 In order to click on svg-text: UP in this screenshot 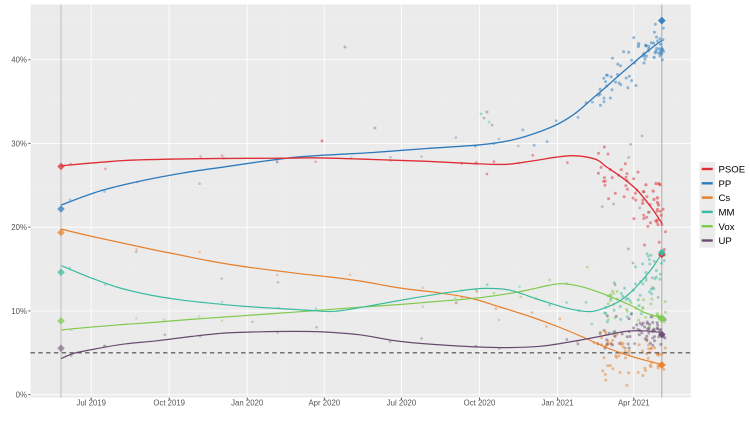, I will do `click(725, 241)`.